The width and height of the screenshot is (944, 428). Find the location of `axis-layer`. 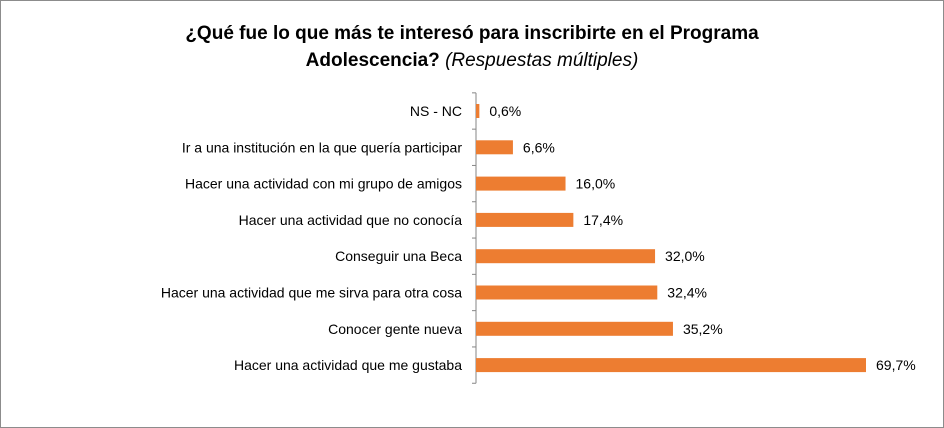

axis-layer is located at coordinates (474, 238).